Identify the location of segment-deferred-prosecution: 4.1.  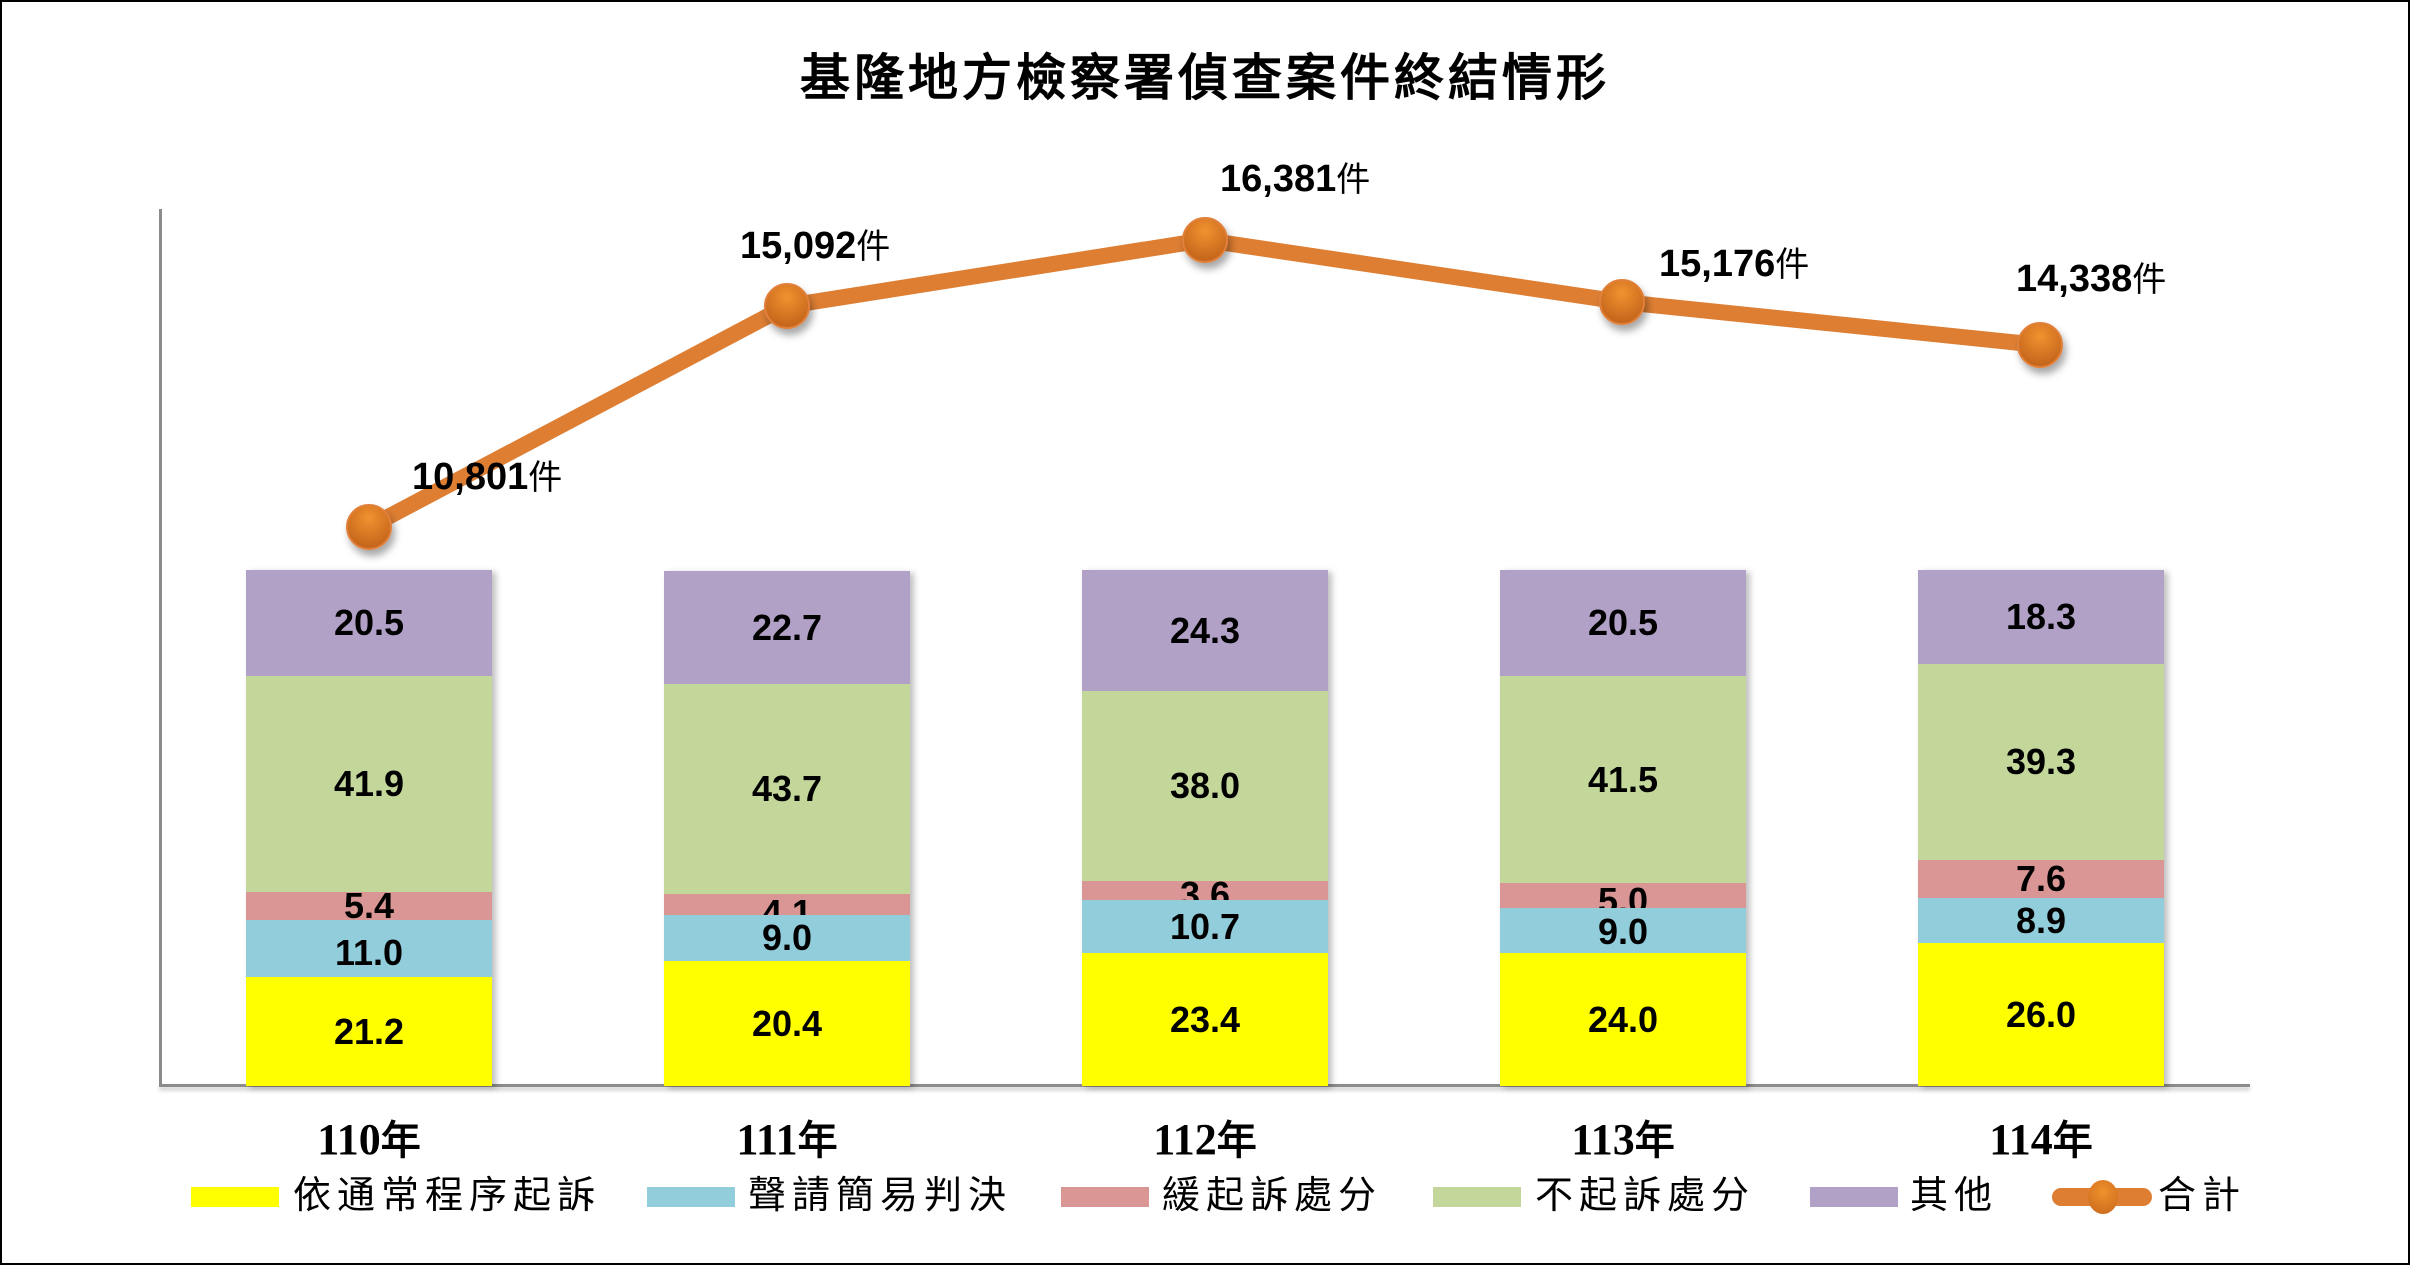
(787, 912).